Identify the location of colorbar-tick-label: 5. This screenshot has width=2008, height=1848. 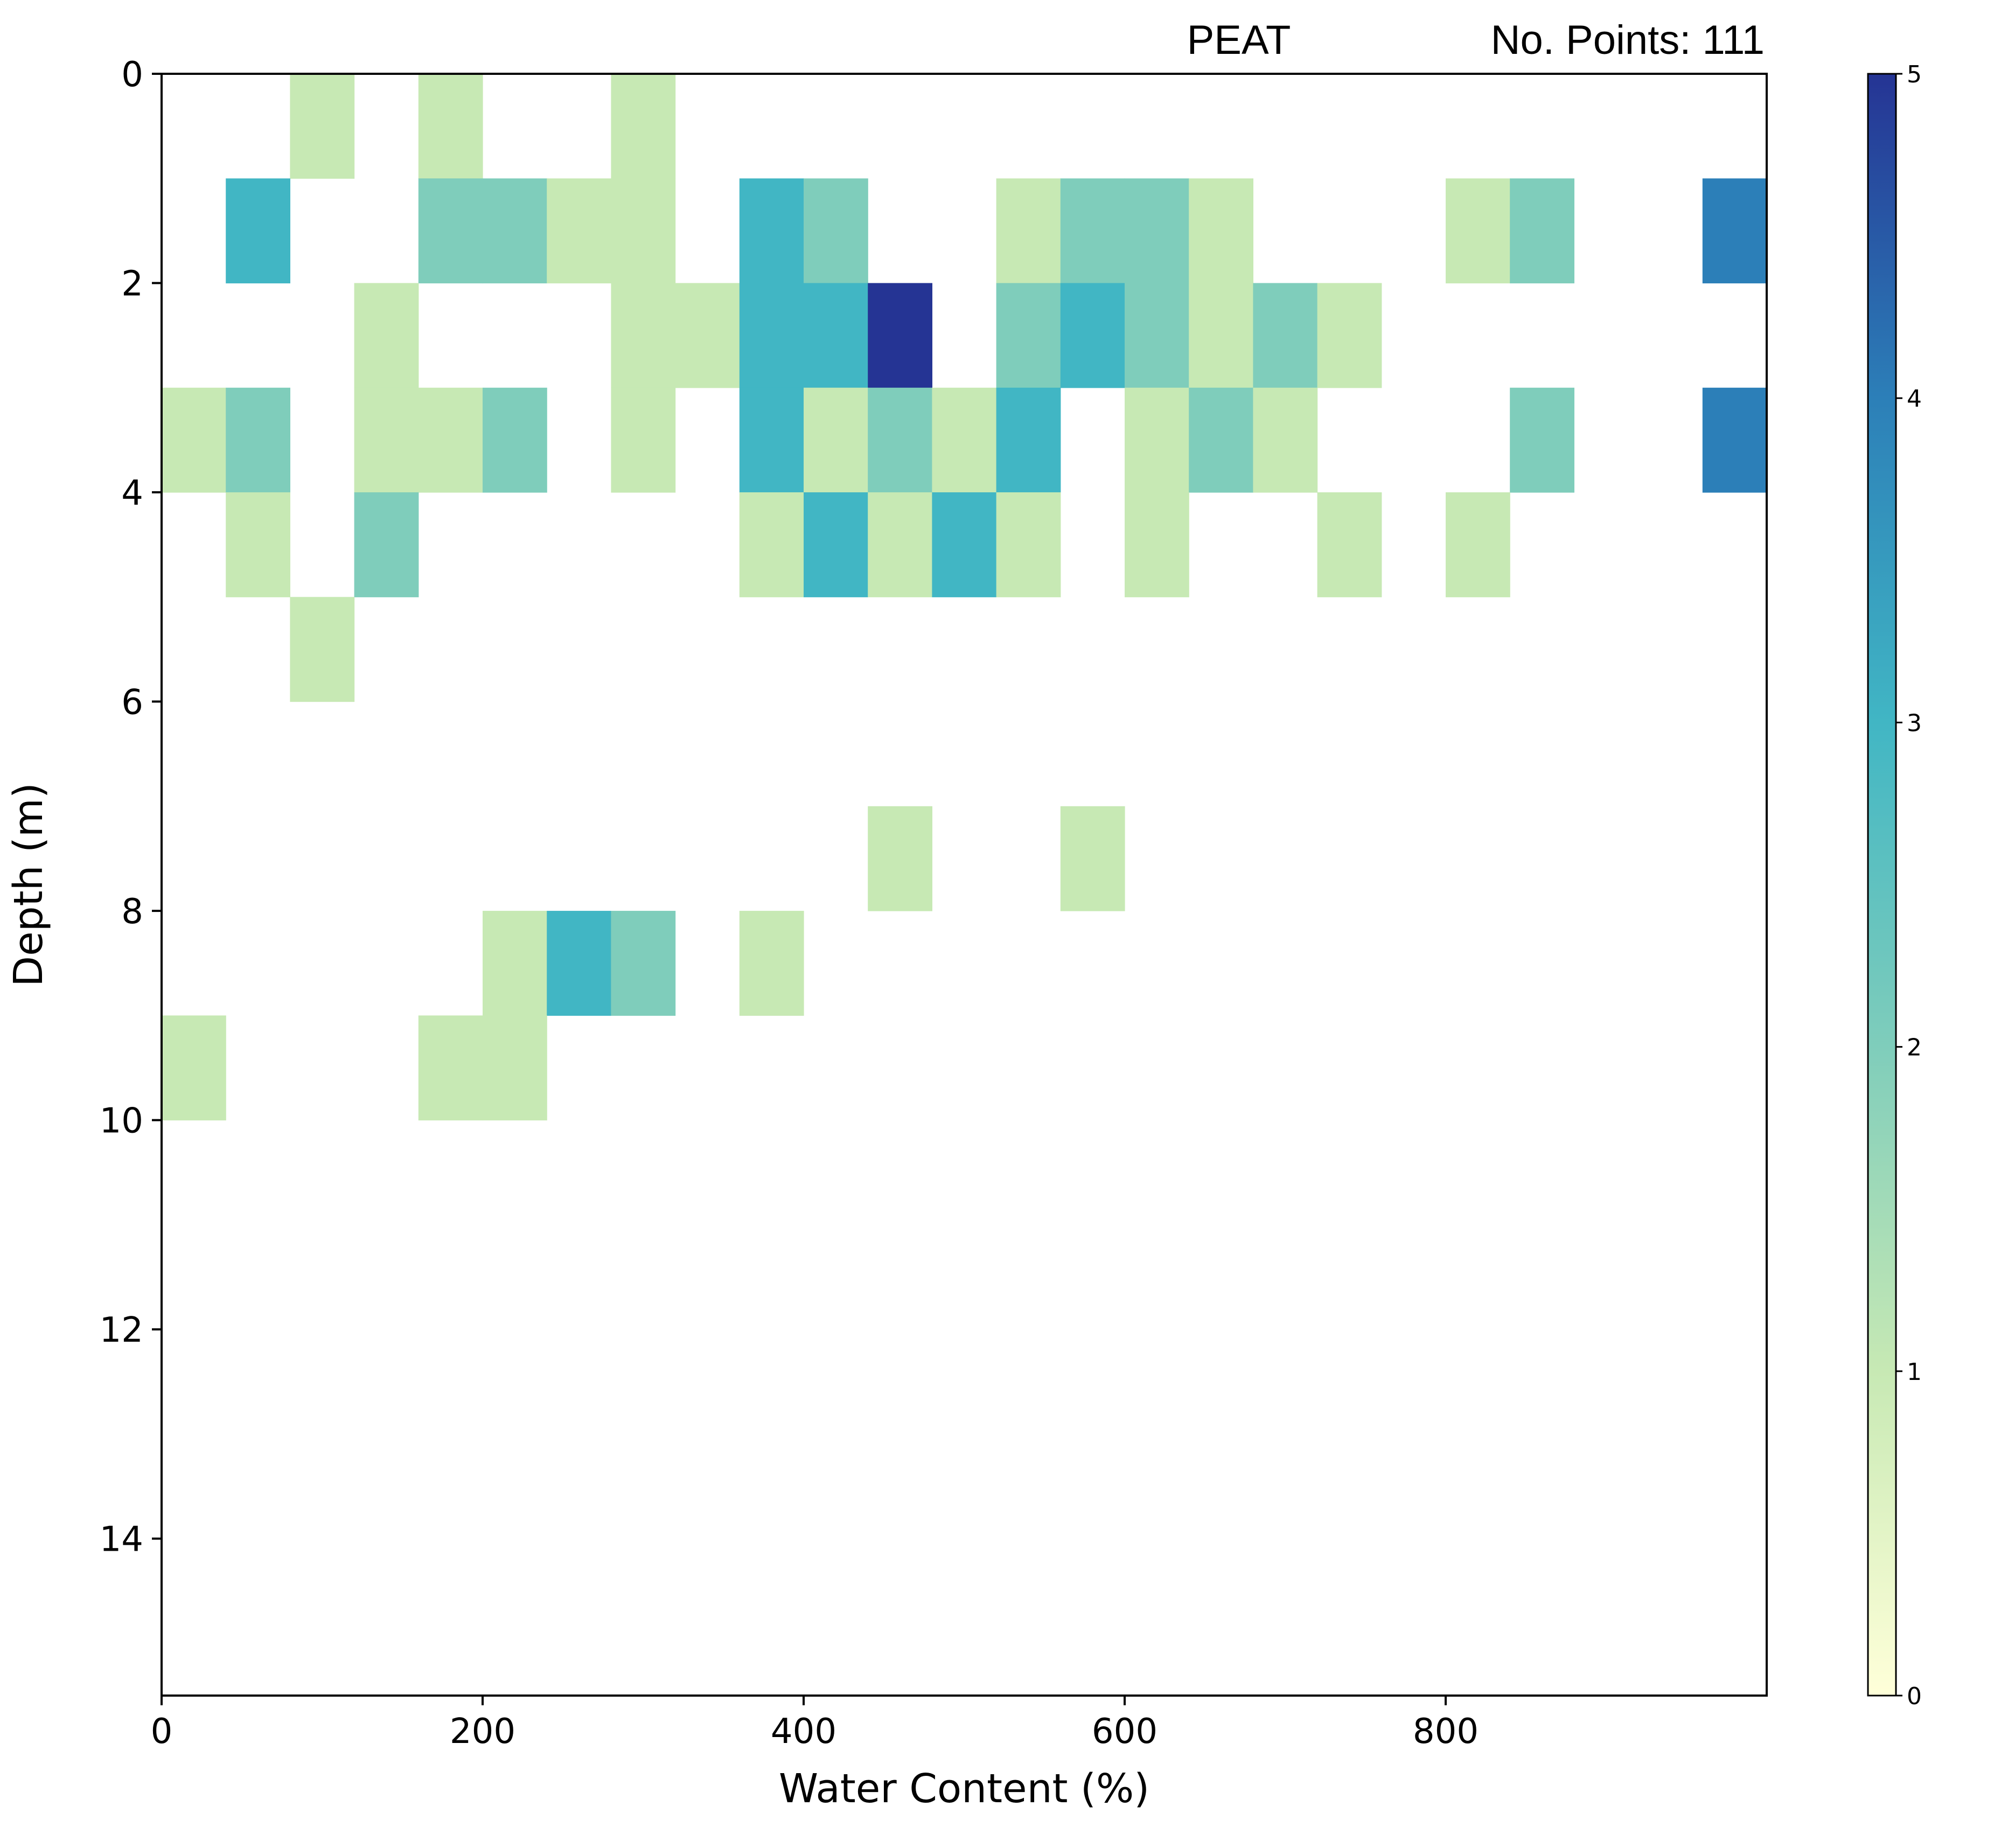
(1914, 75).